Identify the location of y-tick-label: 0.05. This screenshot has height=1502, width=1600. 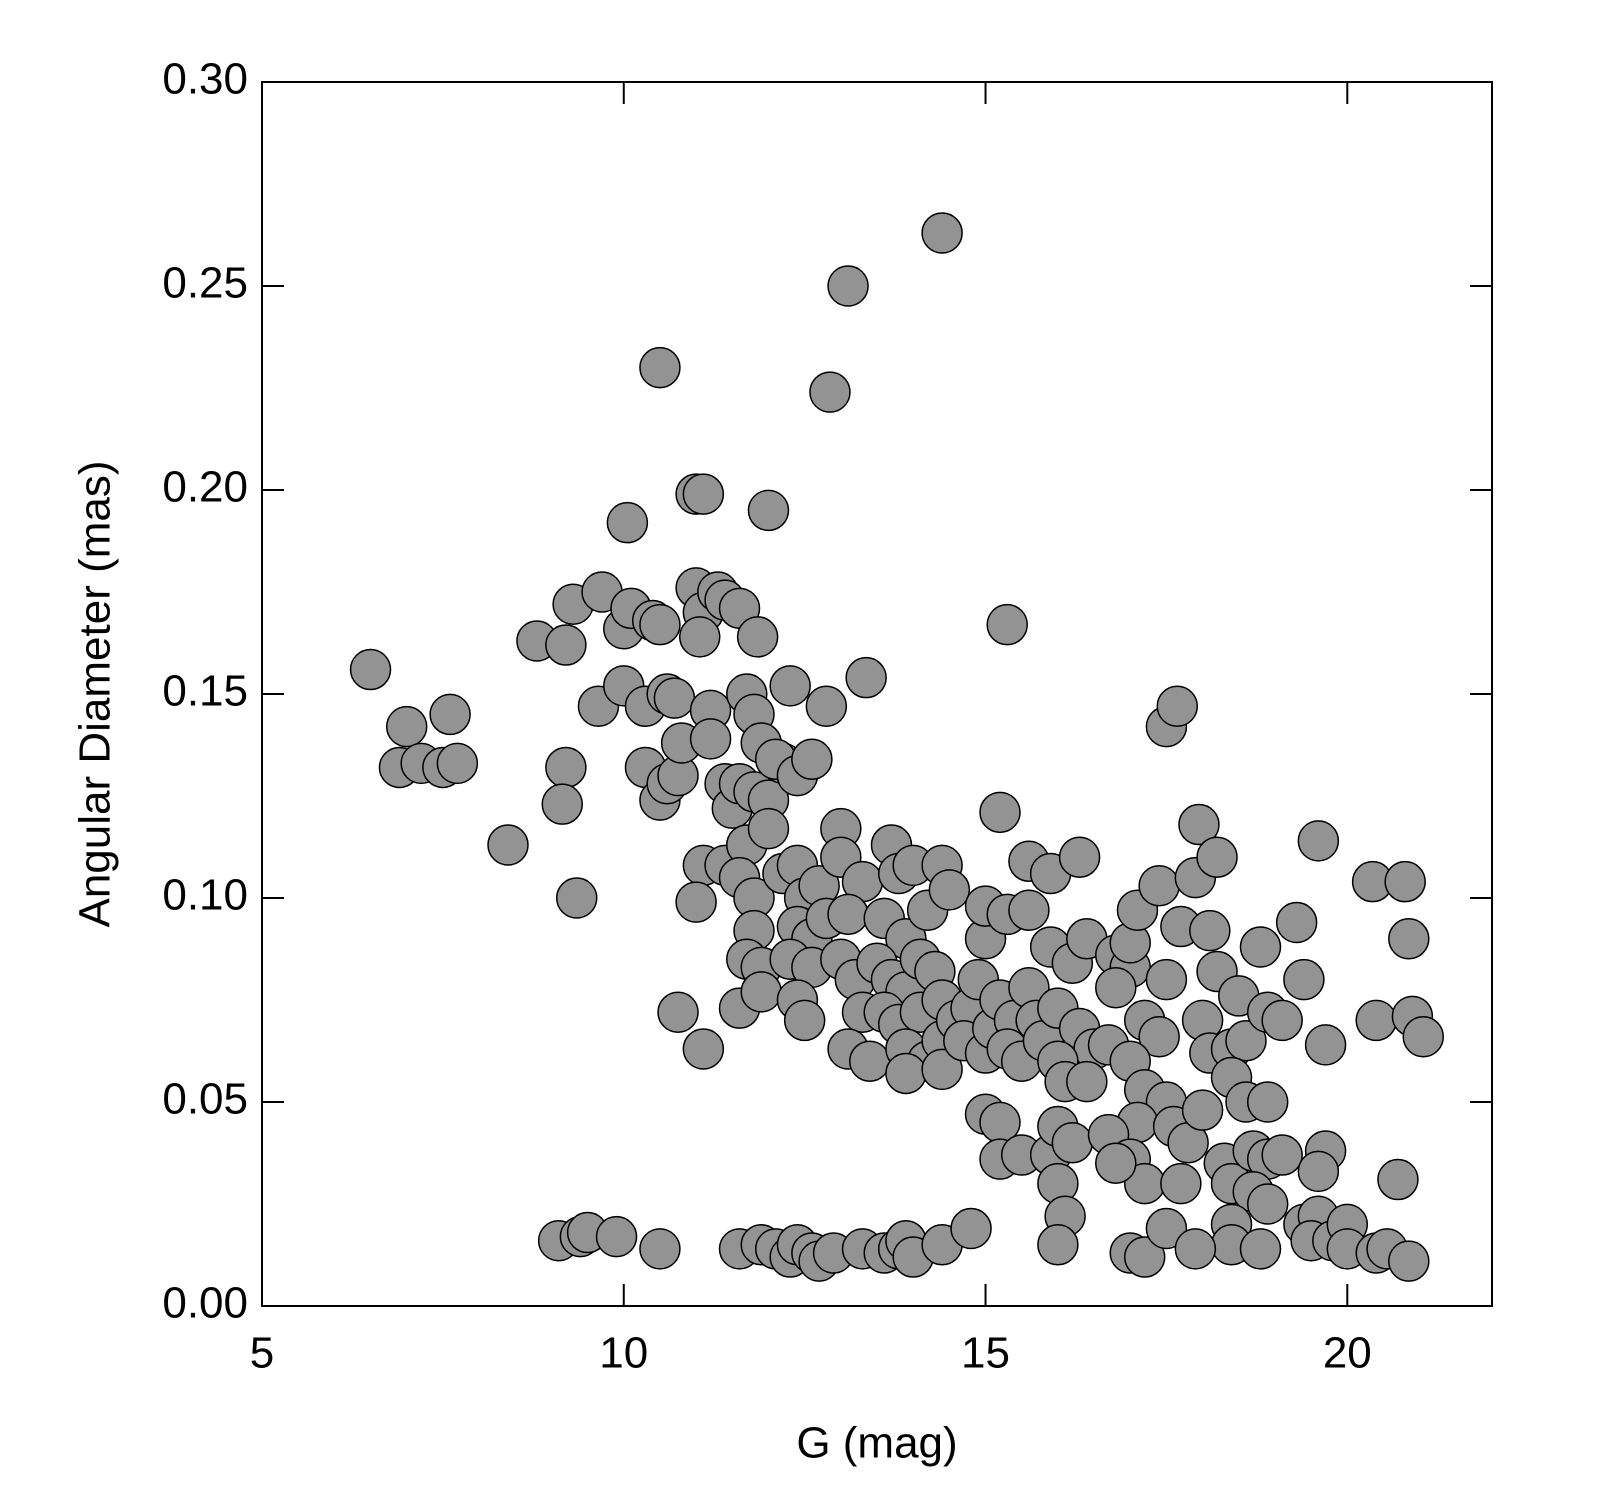
(205, 1099).